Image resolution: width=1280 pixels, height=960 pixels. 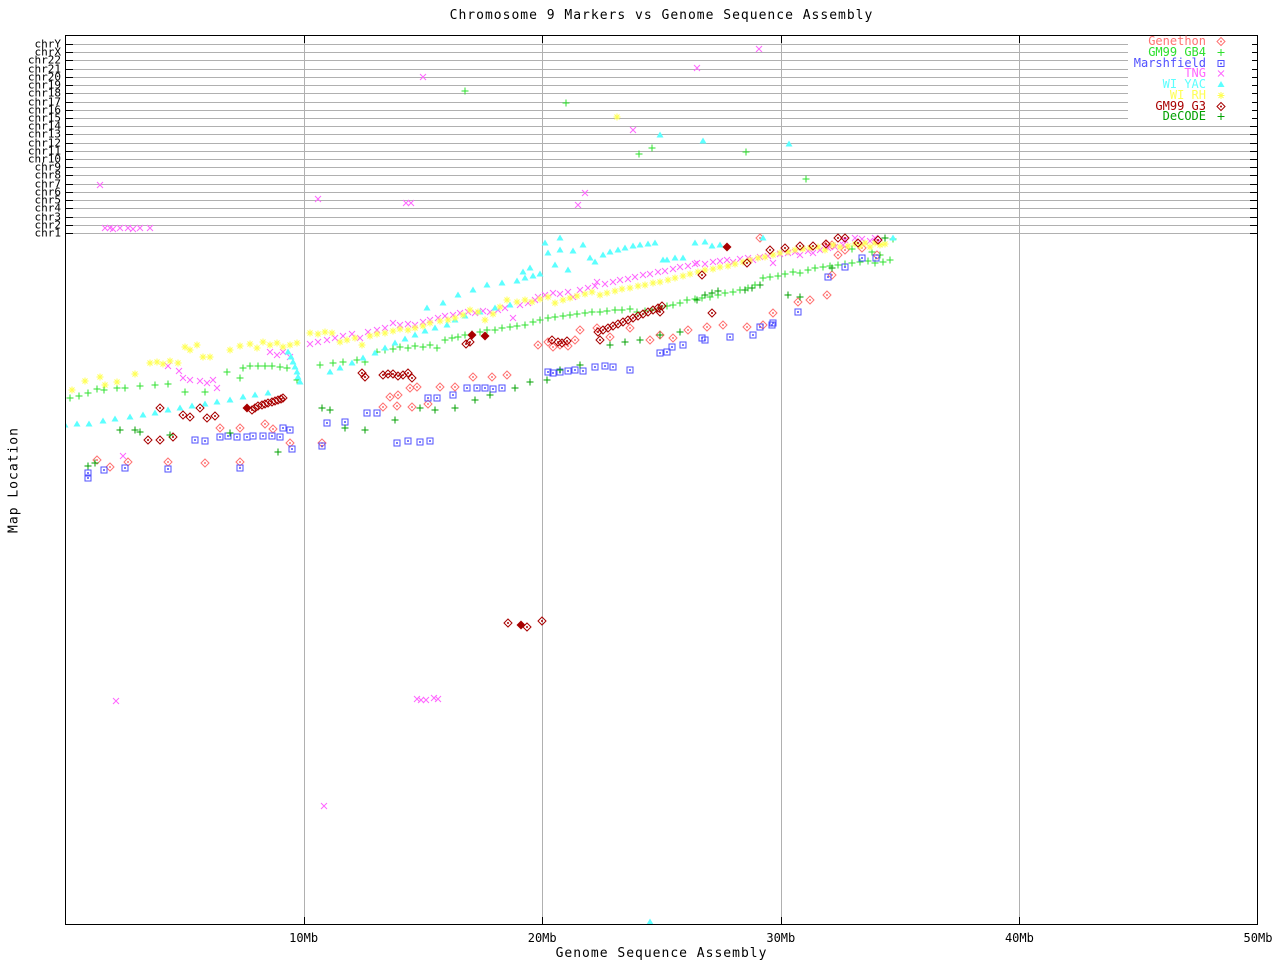 What do you see at coordinates (1184, 84) in the screenshot?
I see `legend-label: WI YAC` at bounding box center [1184, 84].